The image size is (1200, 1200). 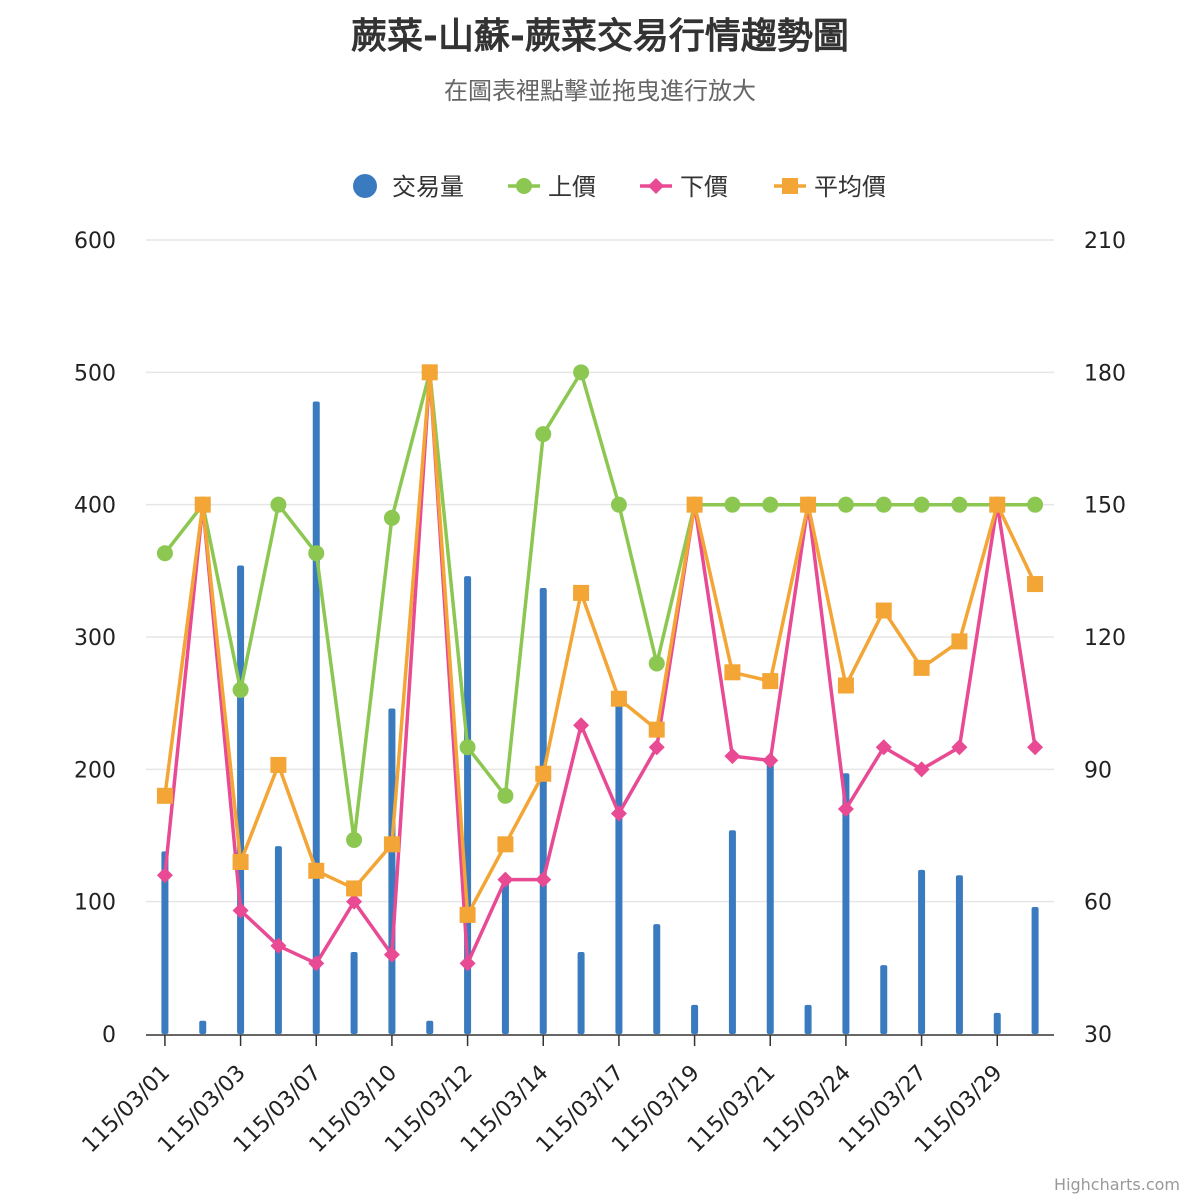 What do you see at coordinates (1117, 1184) in the screenshot?
I see `credits-link: Highcharts.com` at bounding box center [1117, 1184].